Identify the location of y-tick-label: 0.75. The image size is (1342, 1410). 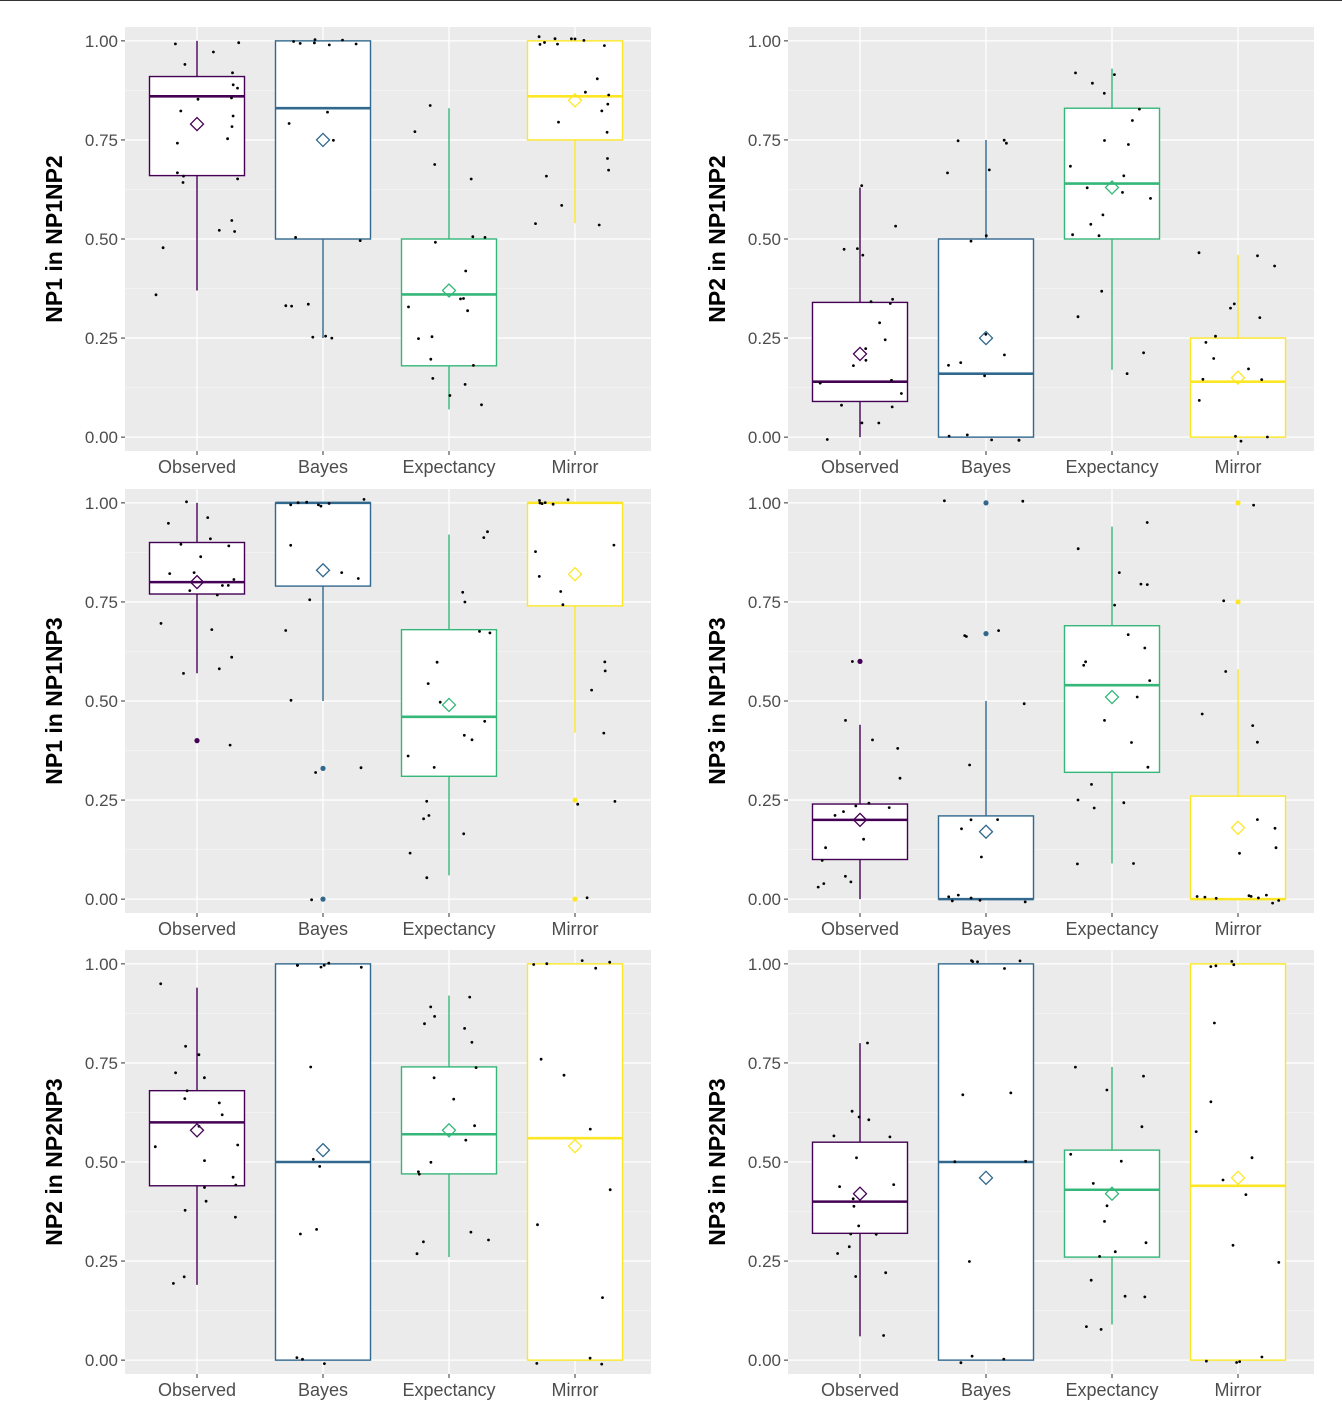
(101, 602).